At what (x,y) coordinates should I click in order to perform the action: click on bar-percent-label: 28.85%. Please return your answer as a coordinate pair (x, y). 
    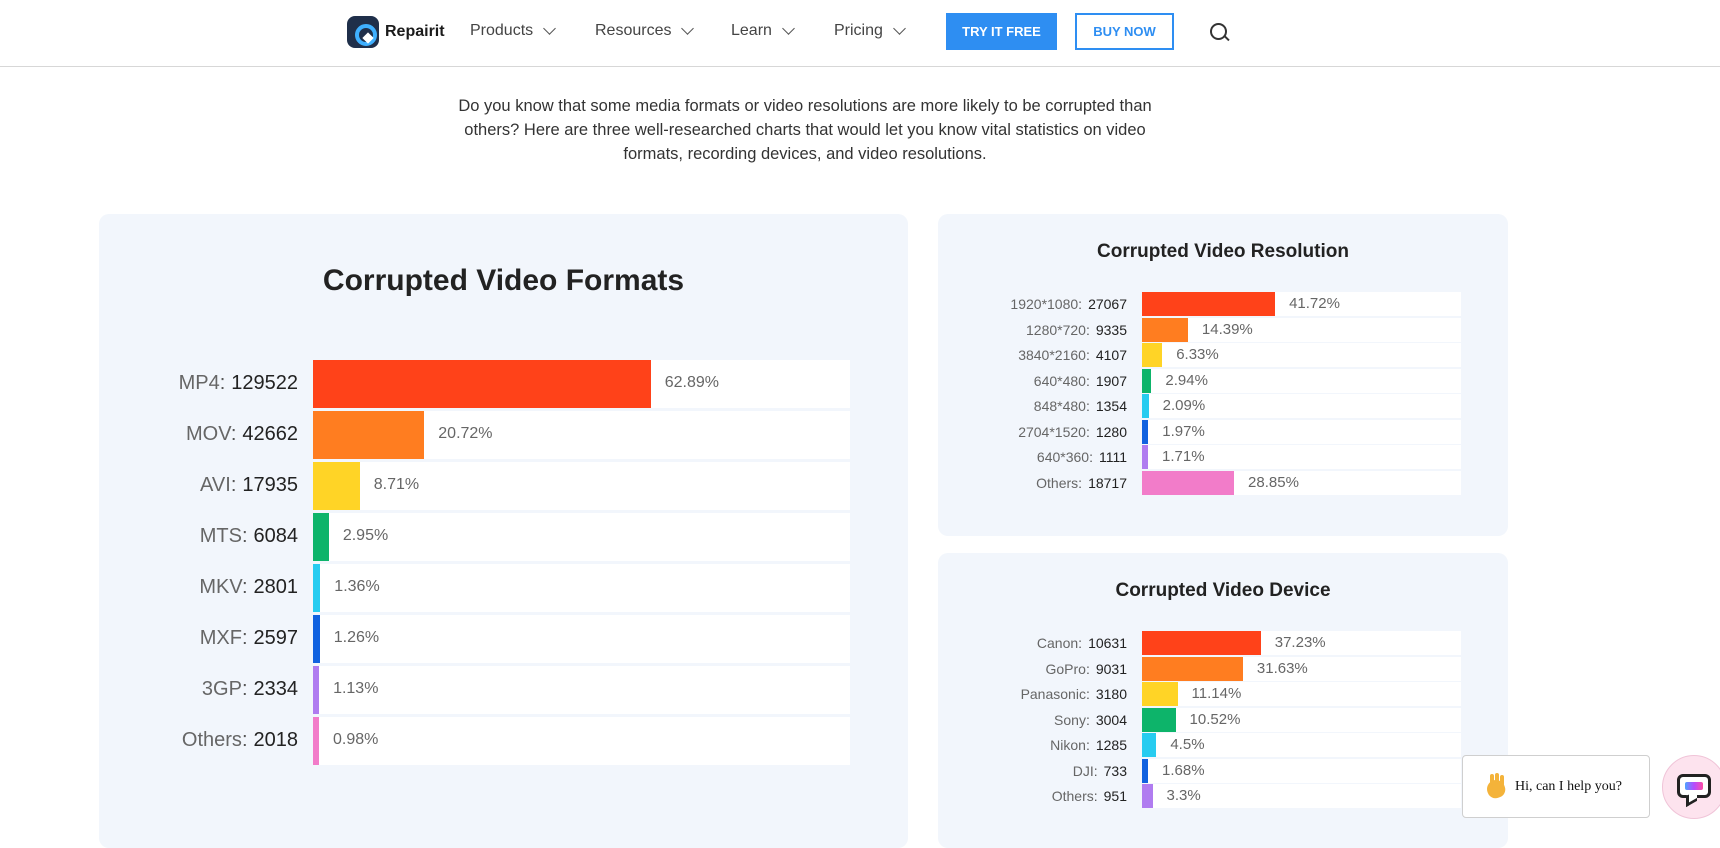
    Looking at the image, I should click on (1273, 482).